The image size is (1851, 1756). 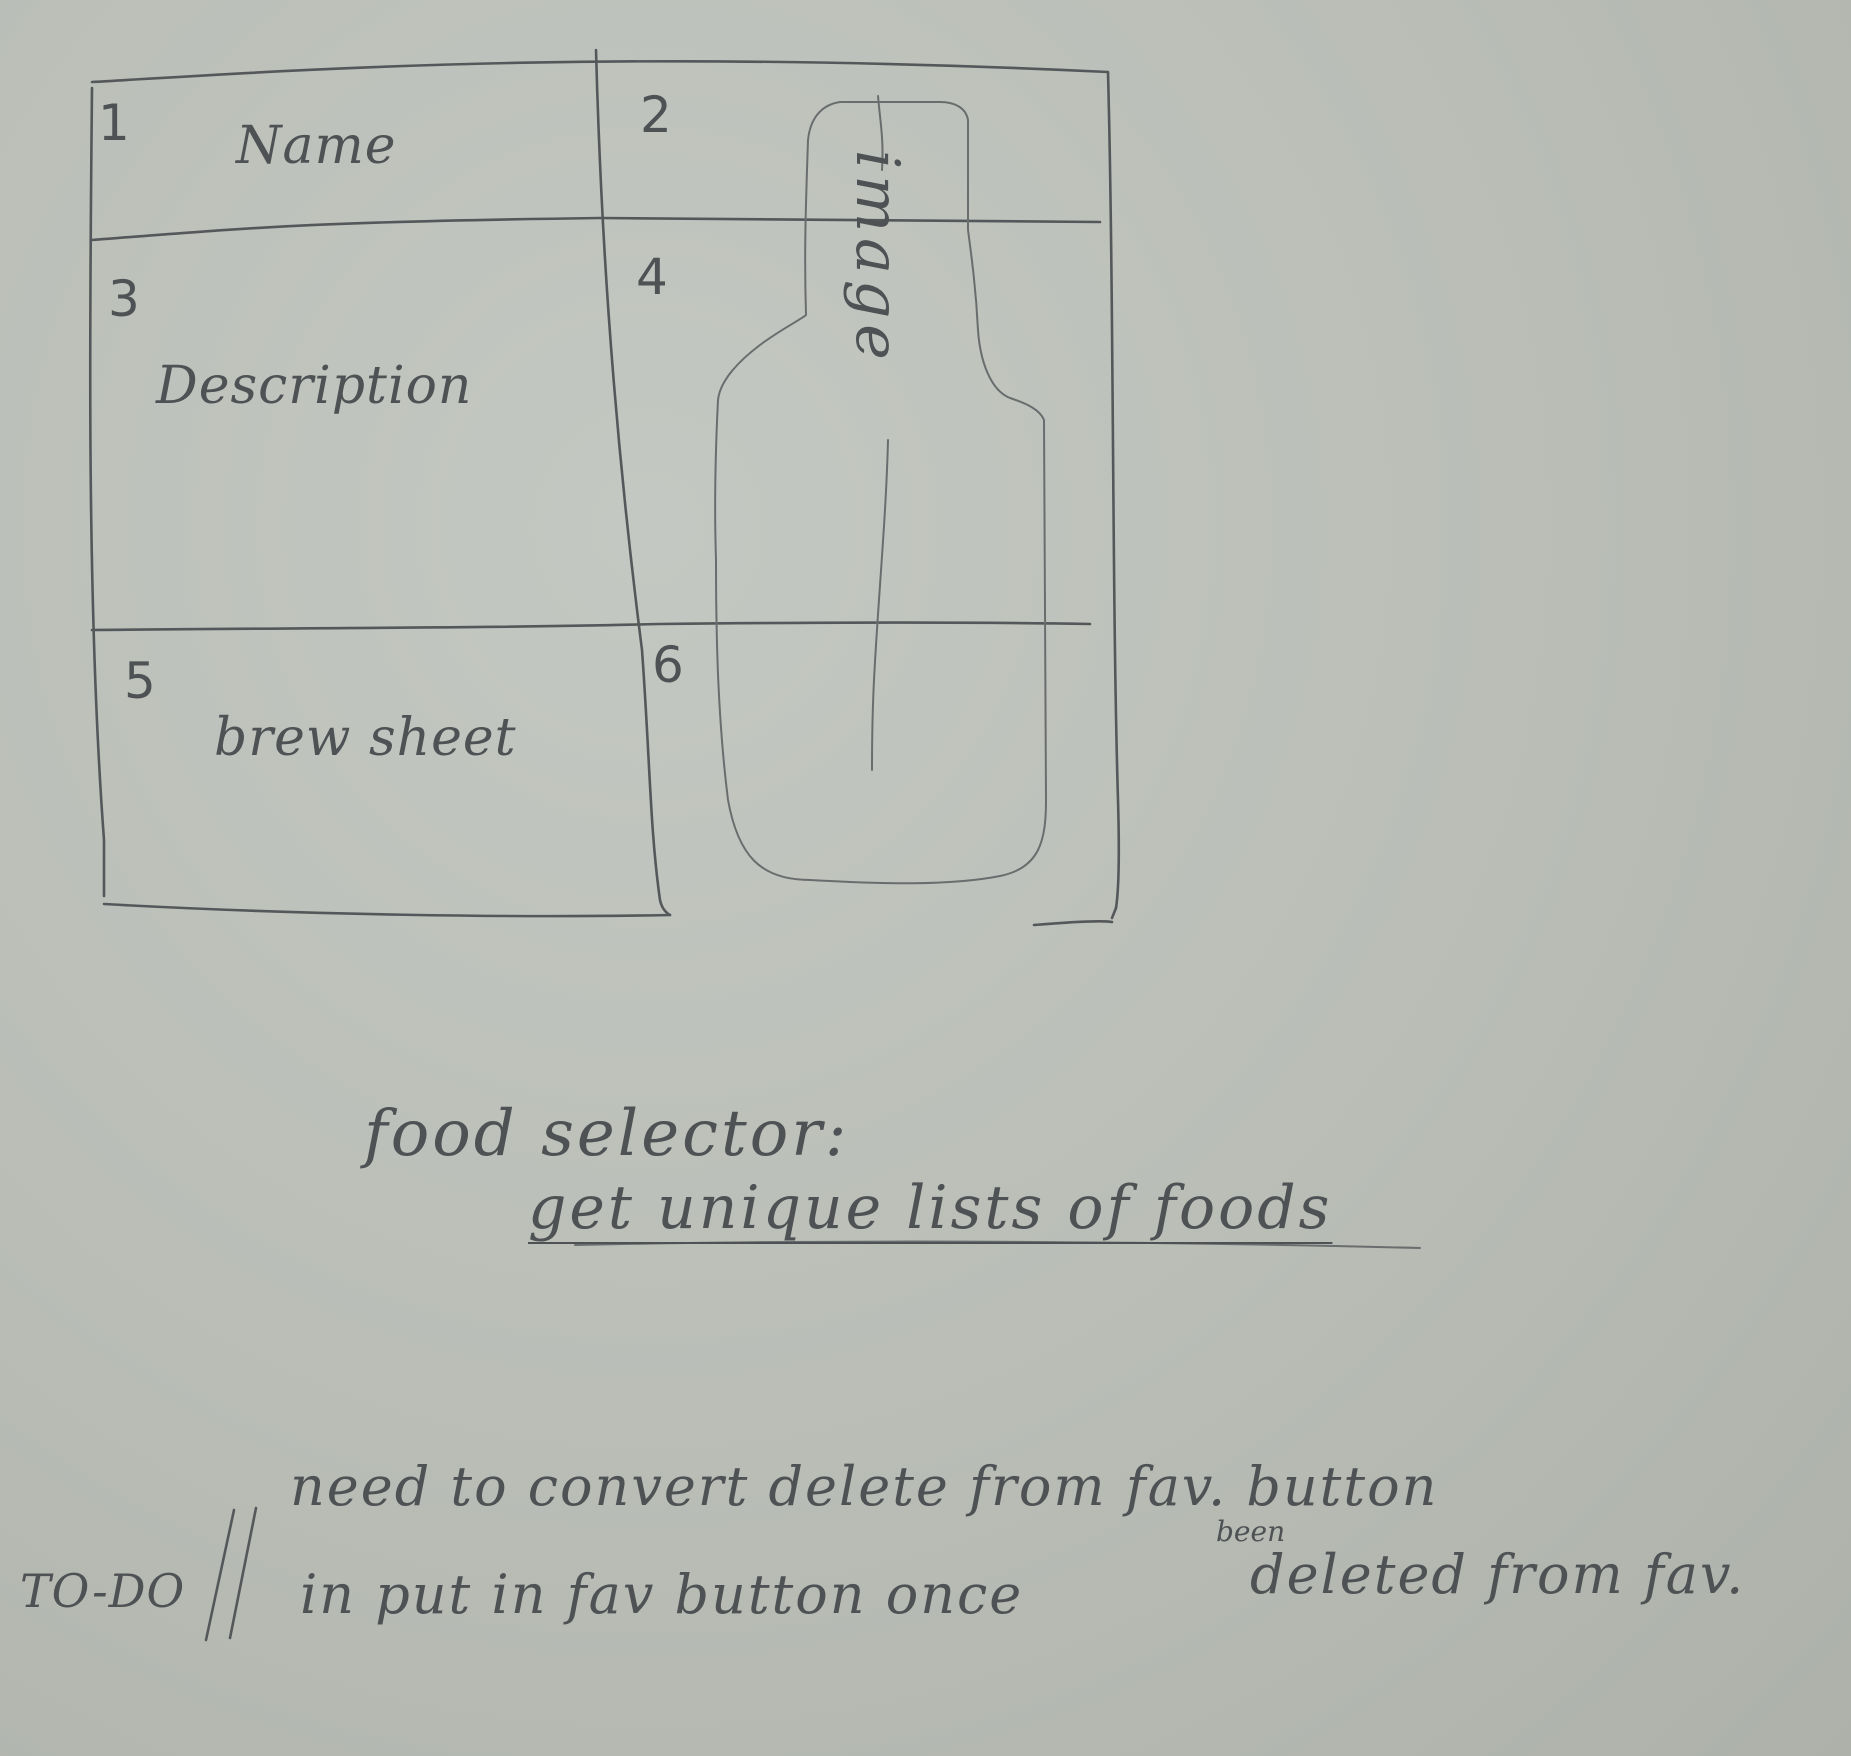 I want to click on cell-5-label: brew sheet, so click(x=365, y=738).